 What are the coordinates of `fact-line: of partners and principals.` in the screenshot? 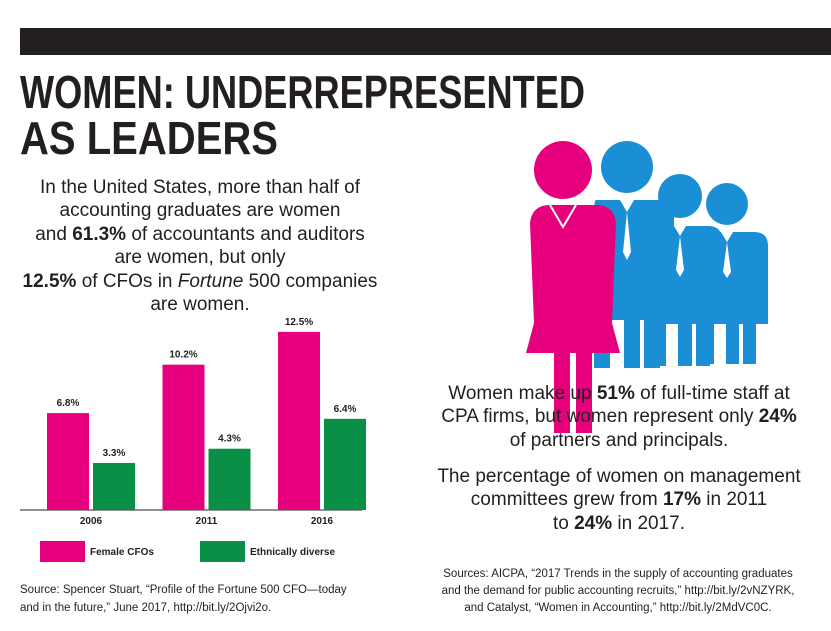 It's located at (619, 440).